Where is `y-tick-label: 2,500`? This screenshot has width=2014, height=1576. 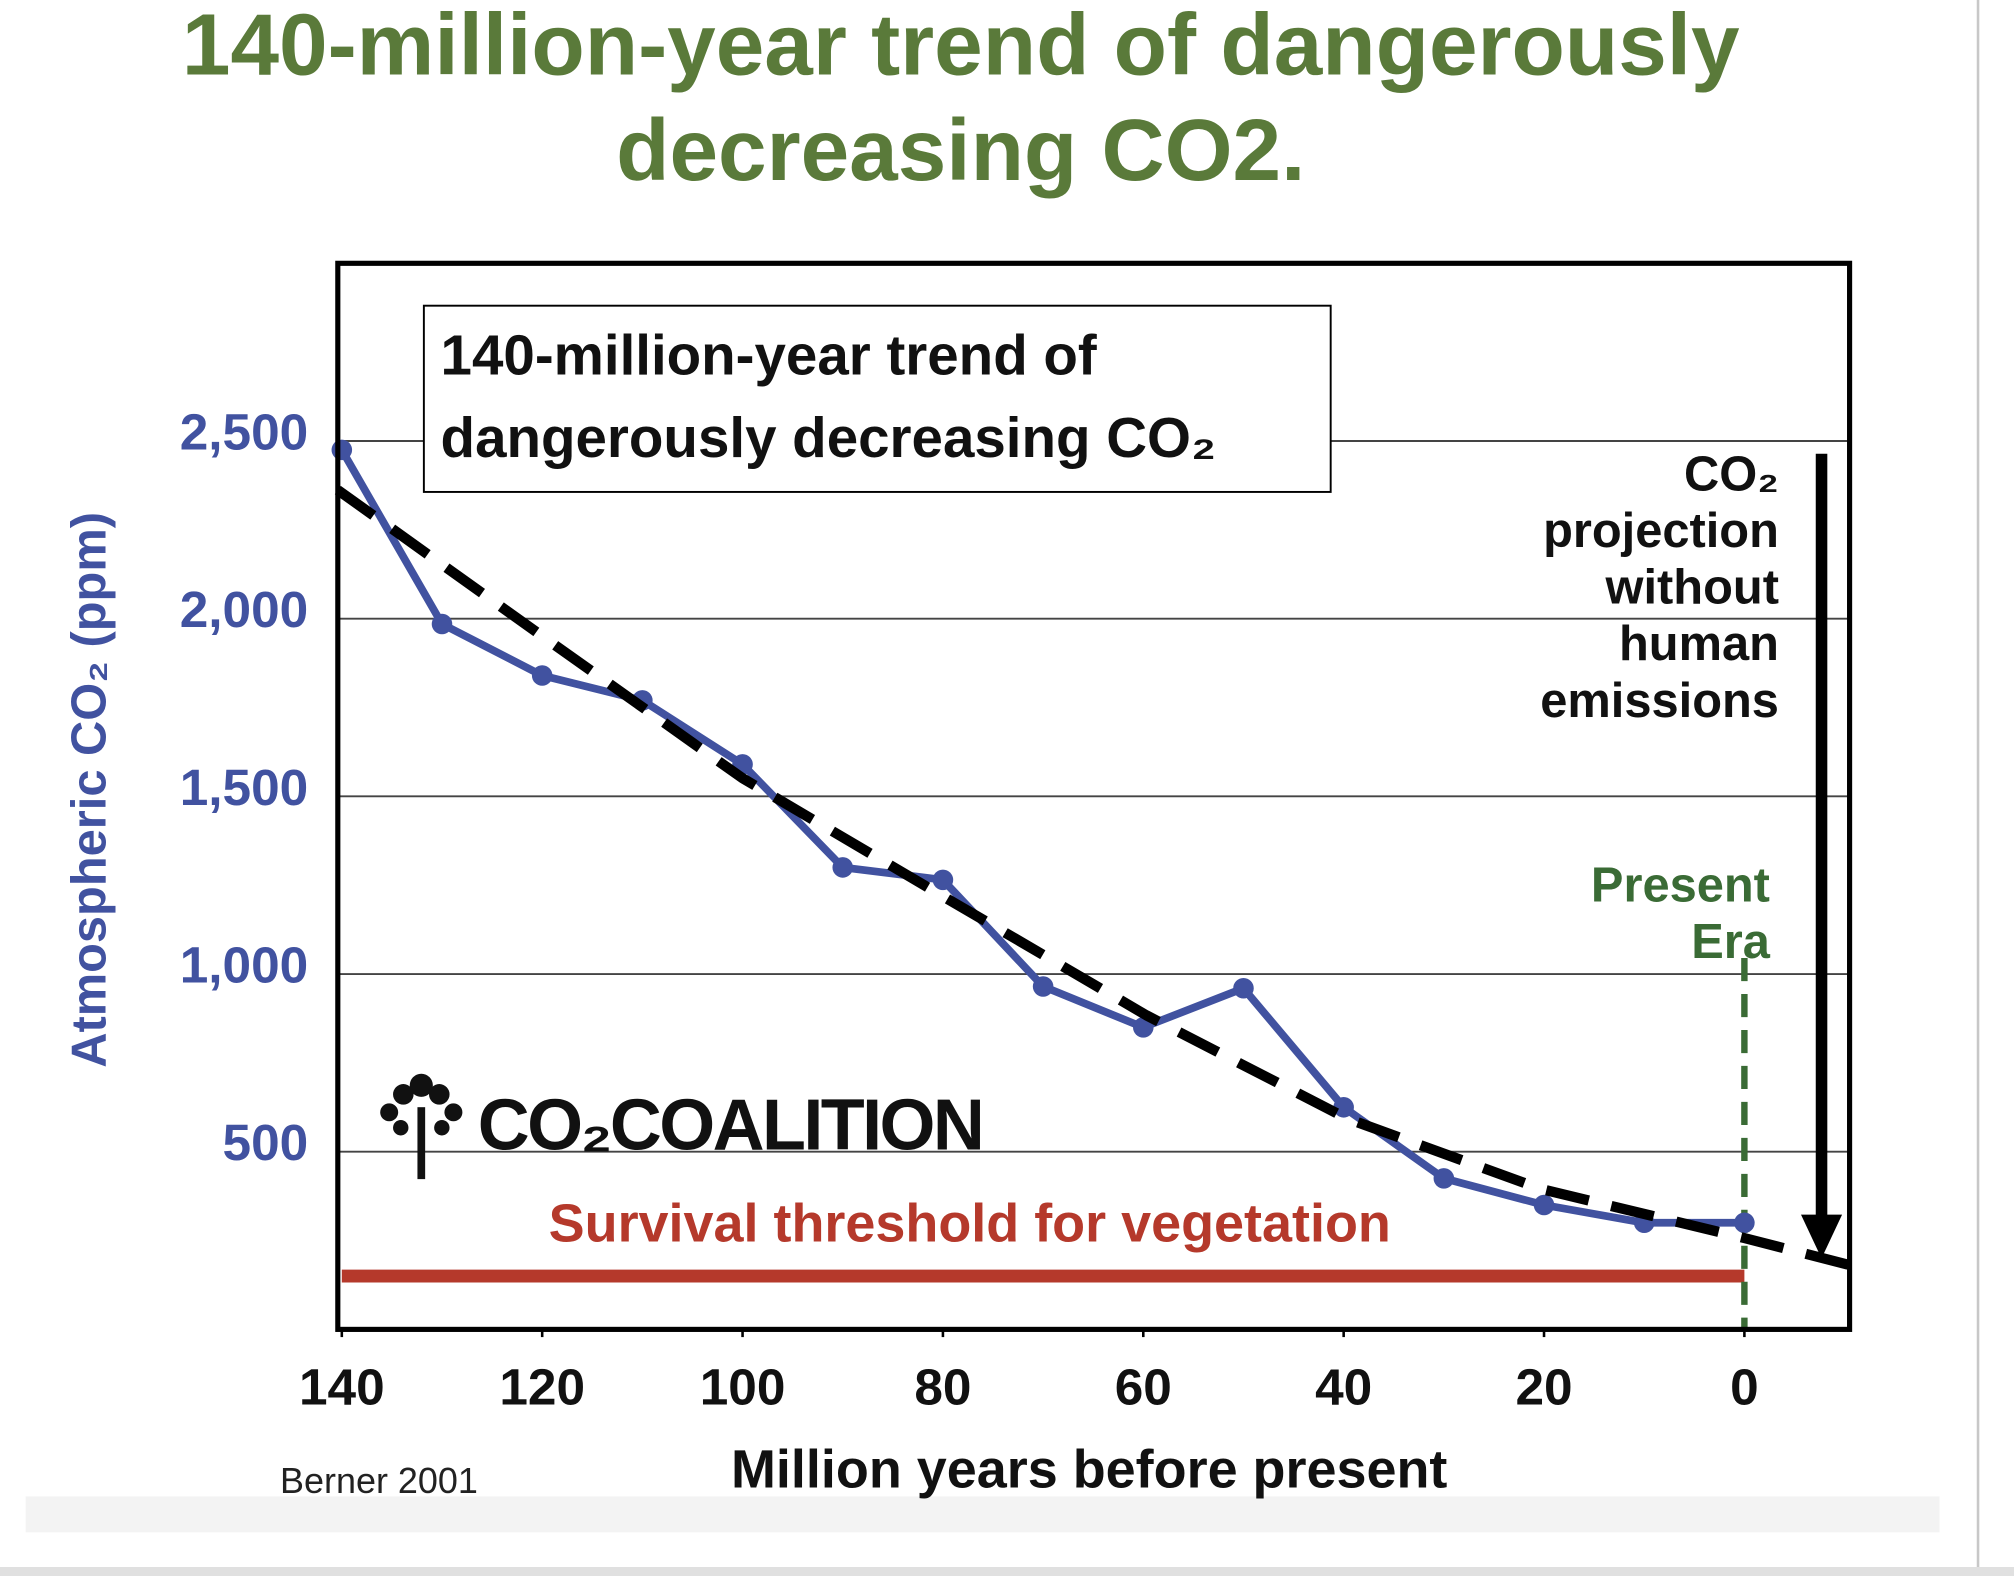 y-tick-label: 2,500 is located at coordinates (244, 431).